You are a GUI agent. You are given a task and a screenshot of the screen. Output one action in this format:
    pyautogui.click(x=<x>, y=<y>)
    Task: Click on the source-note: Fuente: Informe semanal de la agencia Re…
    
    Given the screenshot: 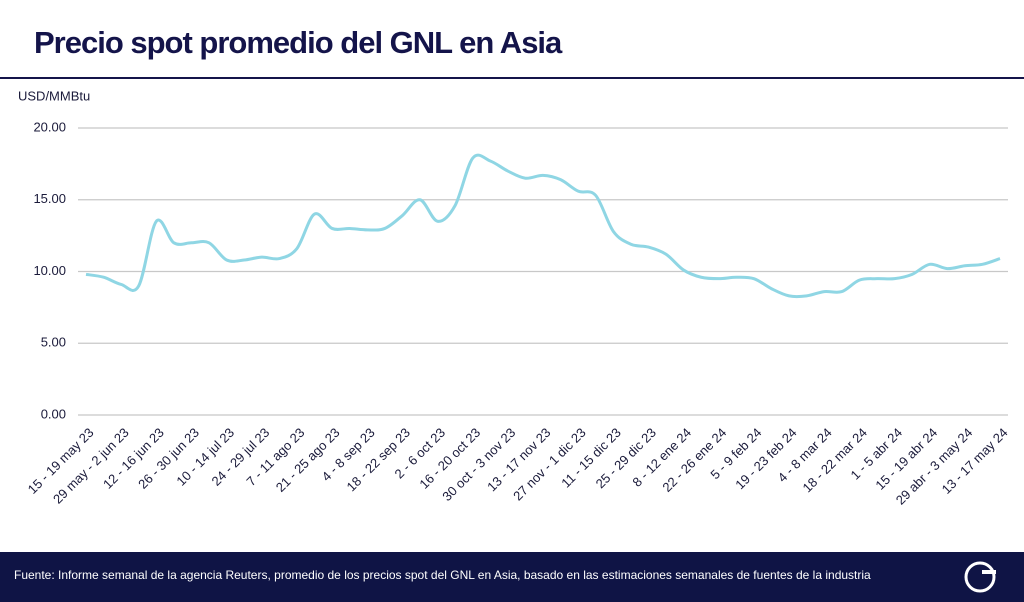 What is the action you would take?
    pyautogui.click(x=442, y=575)
    